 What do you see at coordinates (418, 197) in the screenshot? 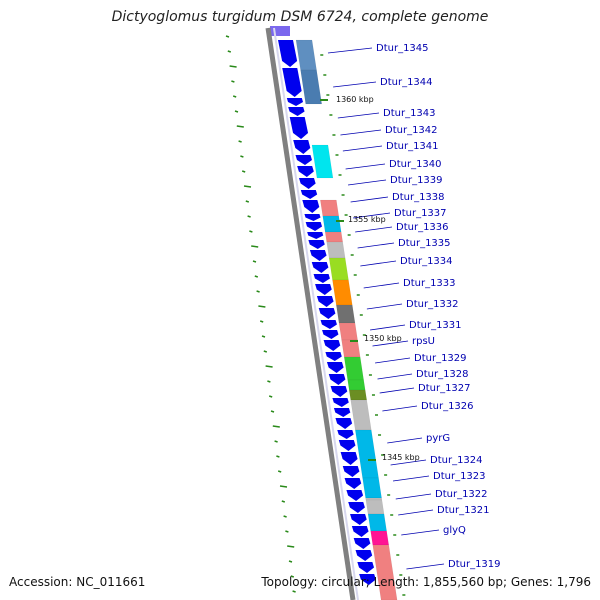
I see `gene-label: Dtur_1338` at bounding box center [418, 197].